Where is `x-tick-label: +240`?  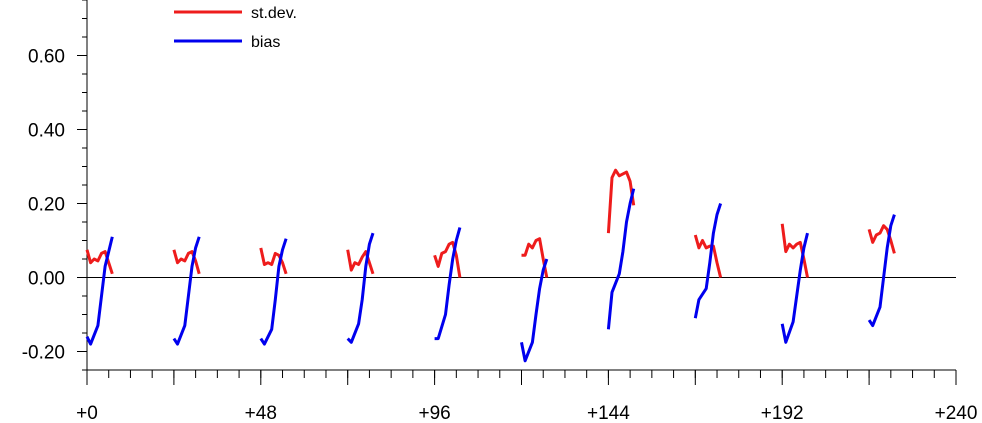 x-tick-label: +240 is located at coordinates (956, 413).